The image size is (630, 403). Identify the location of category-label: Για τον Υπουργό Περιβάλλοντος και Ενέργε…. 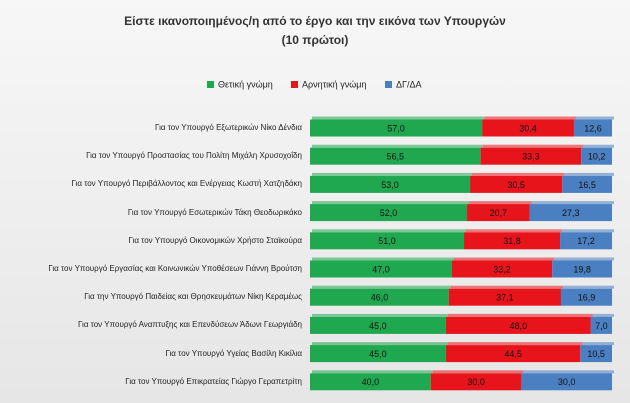
(187, 184).